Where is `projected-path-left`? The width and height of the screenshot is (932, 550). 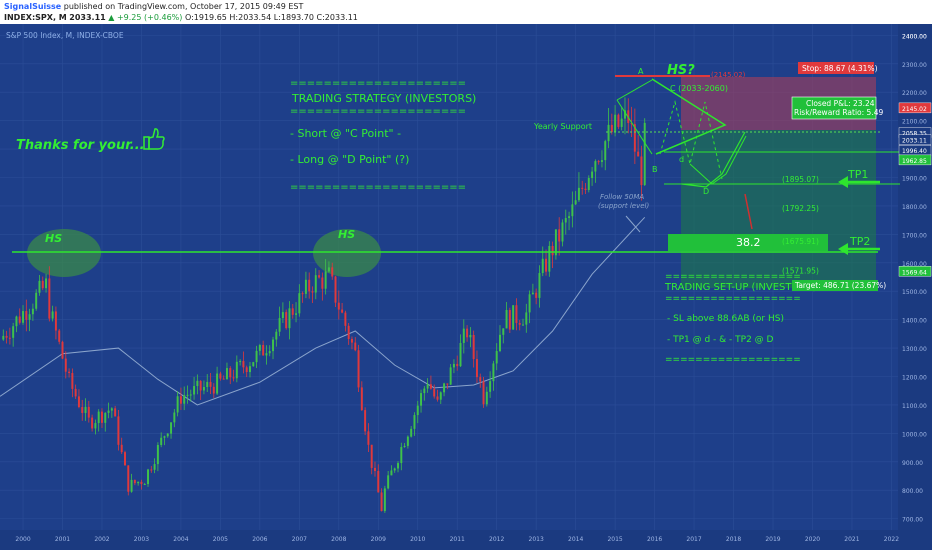
projected-path-left is located at coordinates (718, 160).